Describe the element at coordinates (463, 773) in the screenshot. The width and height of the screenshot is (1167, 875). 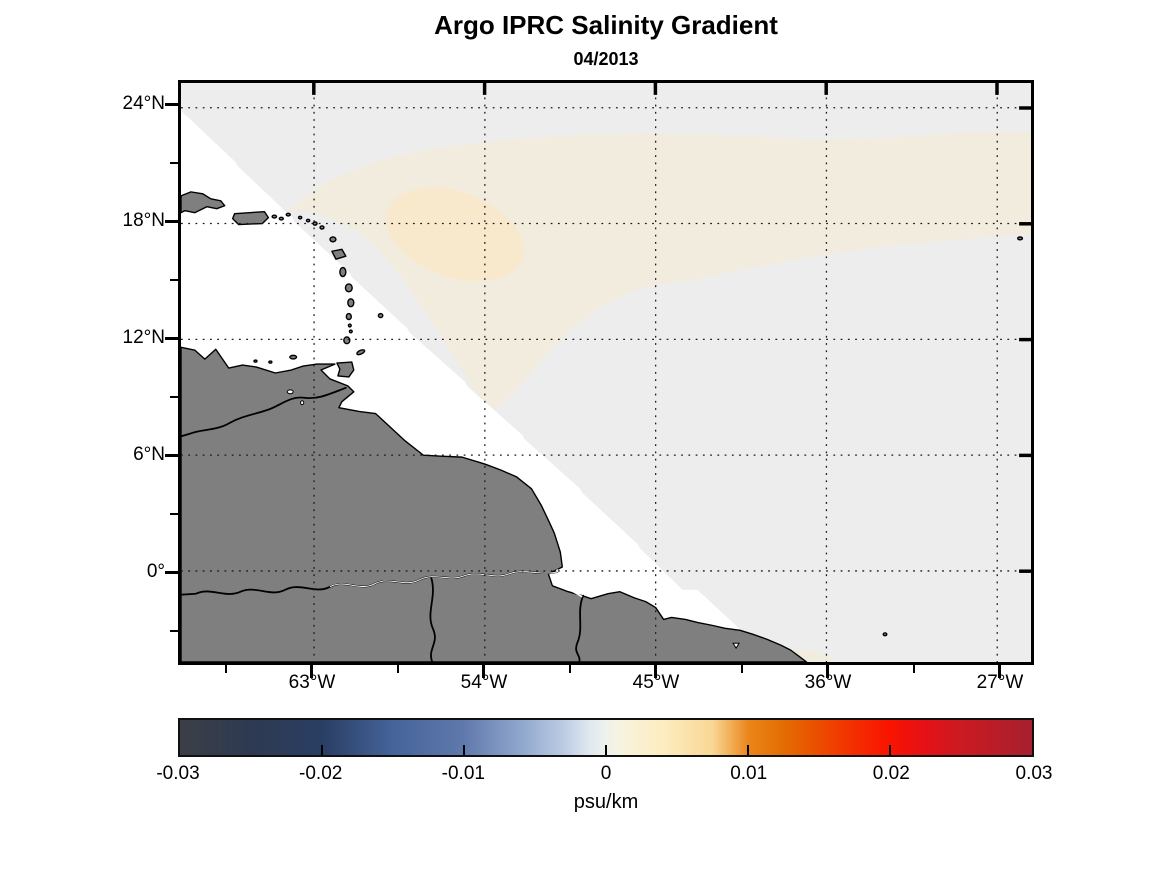
I see `colorbar-label: -0.01` at that location.